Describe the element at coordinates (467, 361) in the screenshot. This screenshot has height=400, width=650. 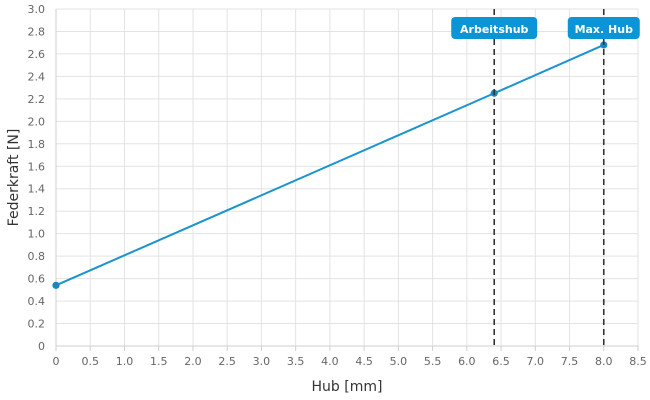
I see `x-tick-label: 6.0` at that location.